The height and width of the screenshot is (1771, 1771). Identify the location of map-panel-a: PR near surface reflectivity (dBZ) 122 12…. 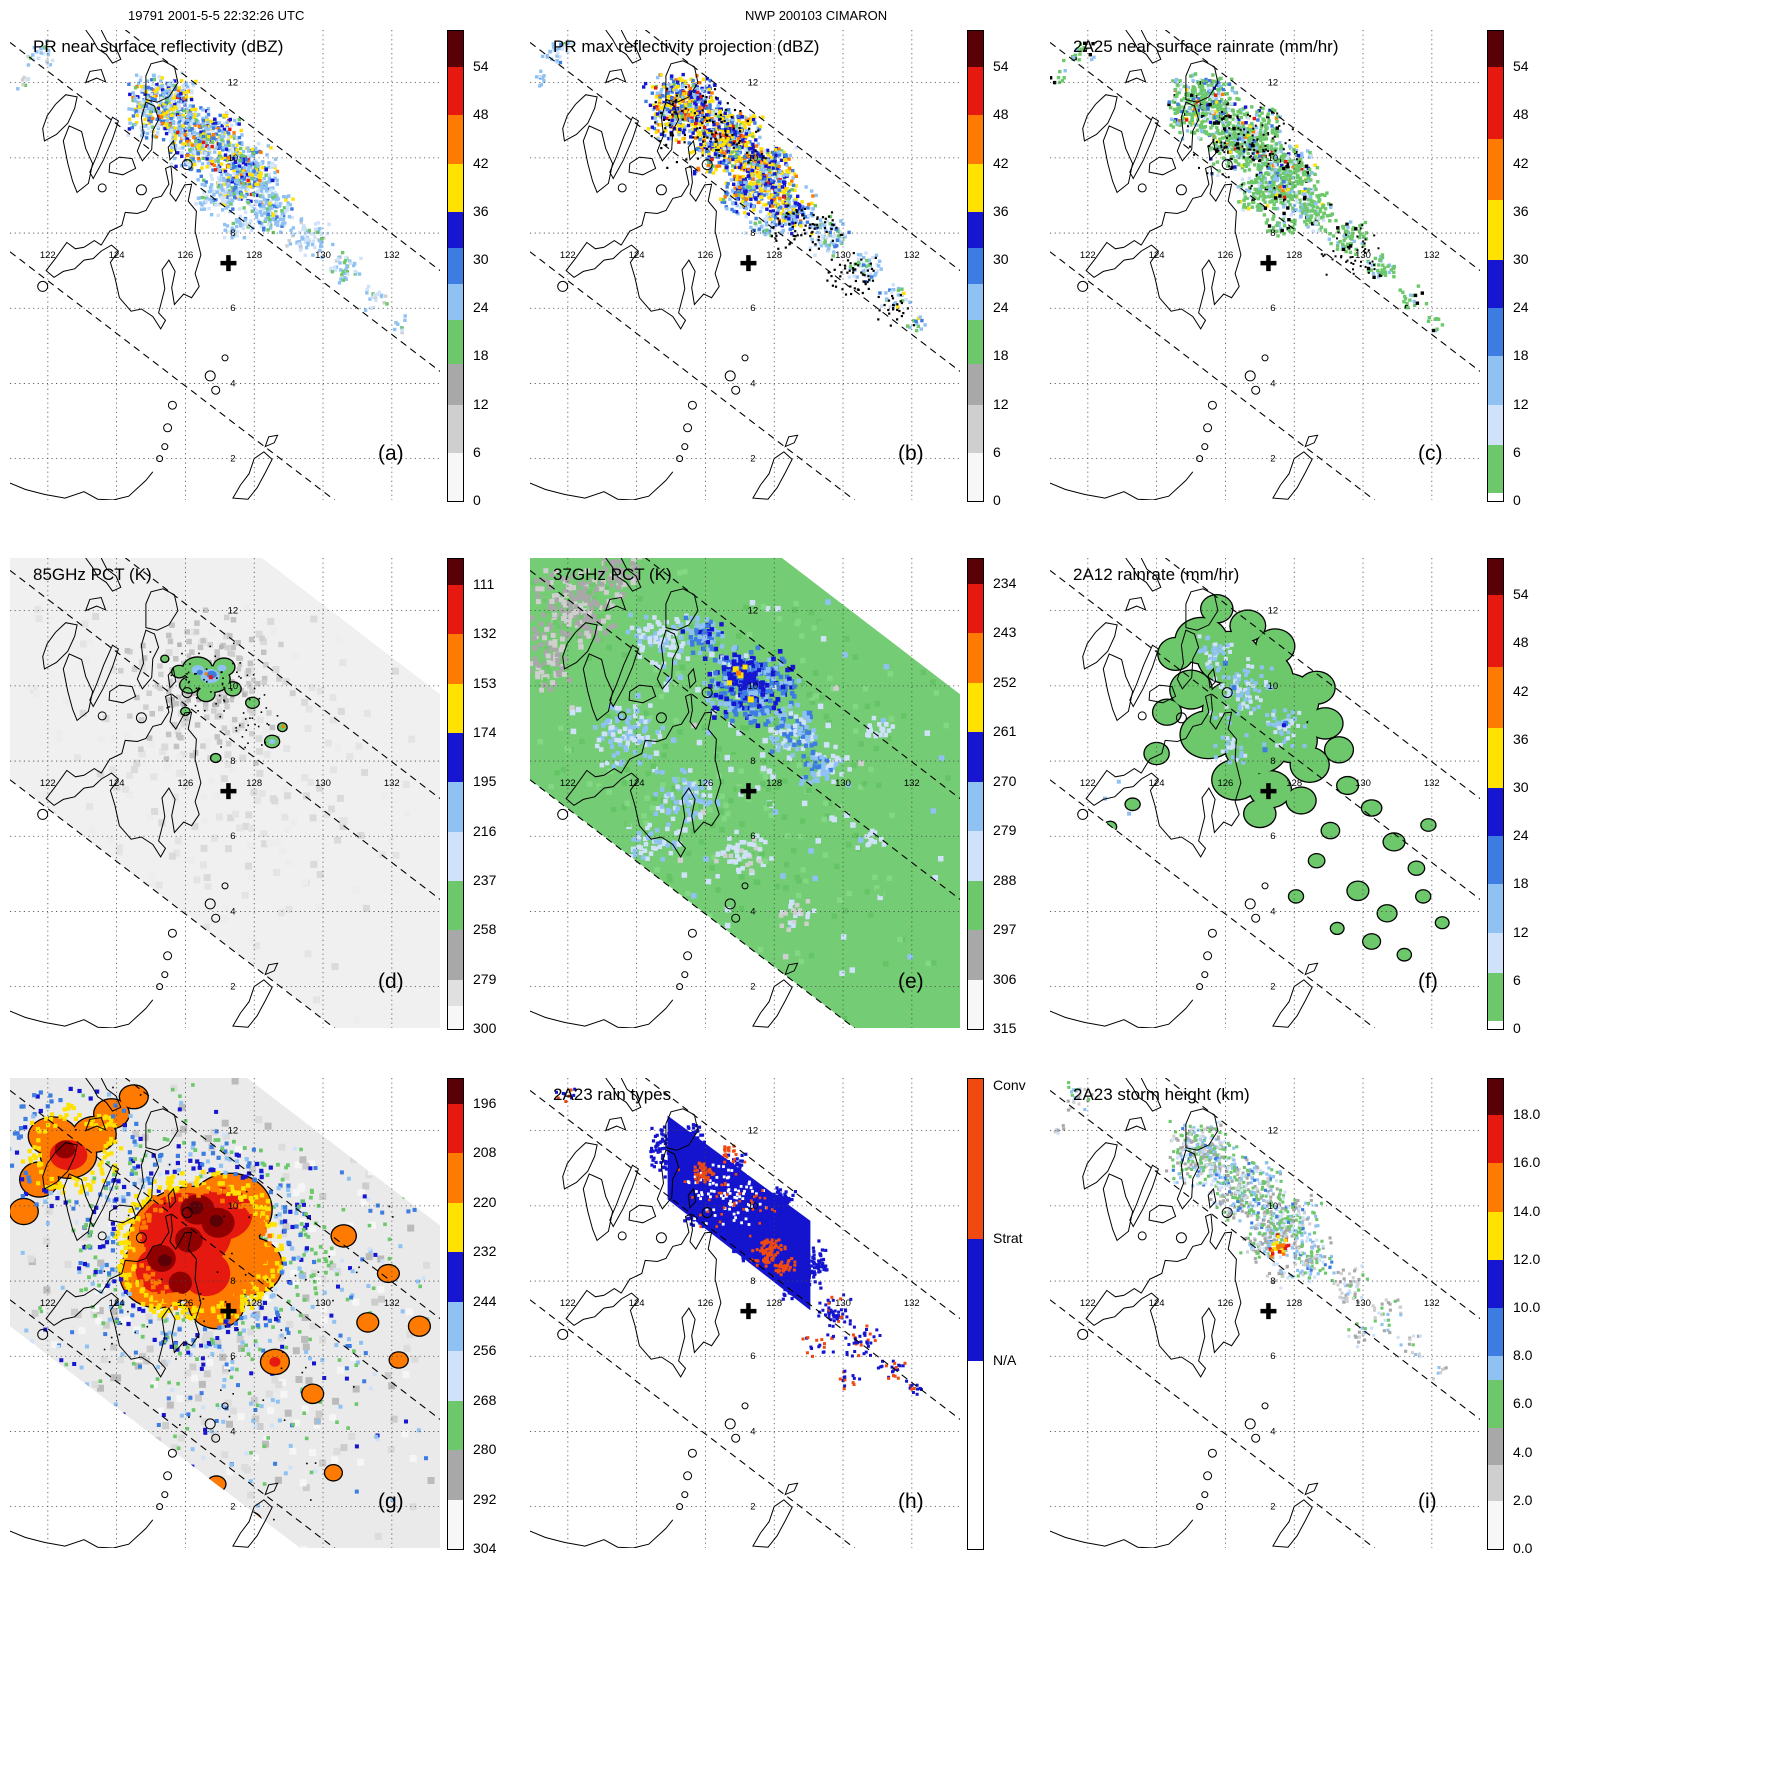
(270, 302).